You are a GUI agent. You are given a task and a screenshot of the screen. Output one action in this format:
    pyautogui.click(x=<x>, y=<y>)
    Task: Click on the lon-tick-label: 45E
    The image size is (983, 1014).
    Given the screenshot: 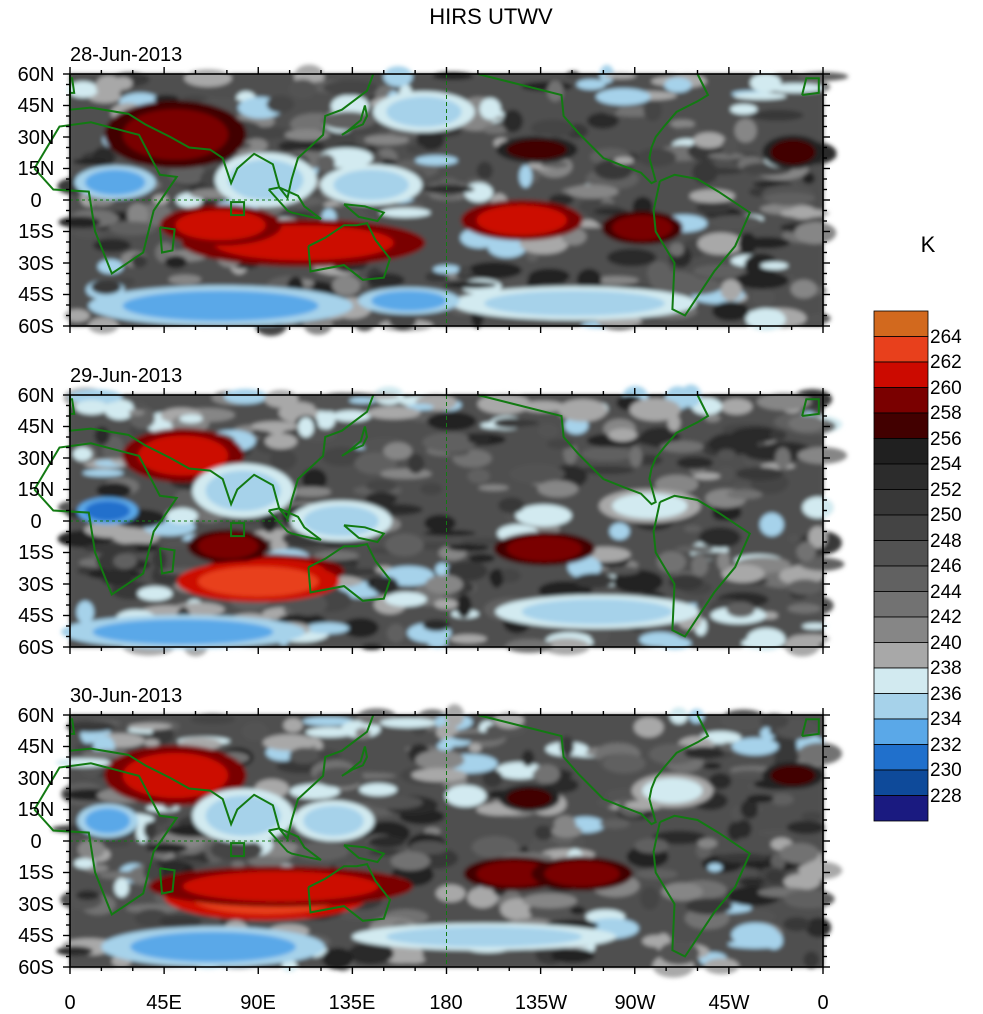 What is the action you would take?
    pyautogui.click(x=164, y=1003)
    